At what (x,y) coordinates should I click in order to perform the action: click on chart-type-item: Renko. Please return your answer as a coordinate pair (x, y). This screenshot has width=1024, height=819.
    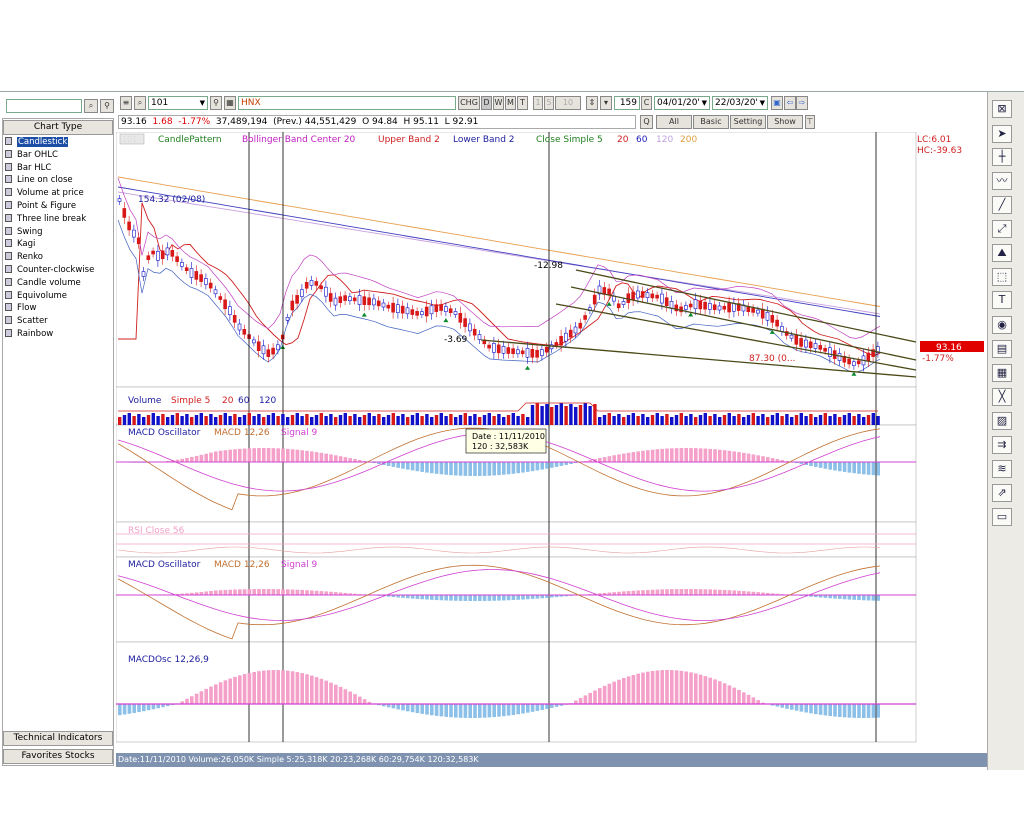
    Looking at the image, I should click on (24, 257).